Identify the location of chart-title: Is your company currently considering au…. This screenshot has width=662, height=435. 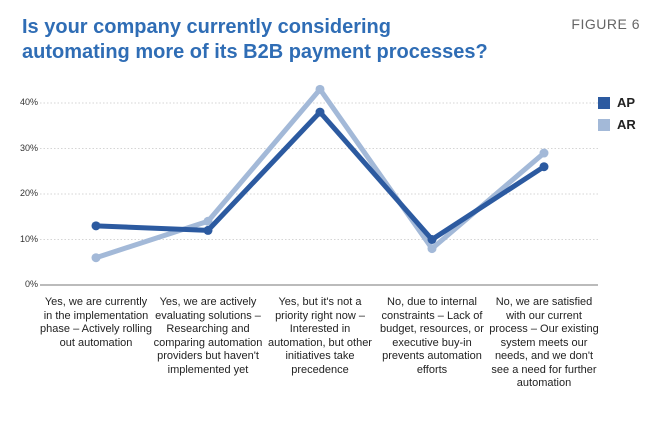
(255, 39).